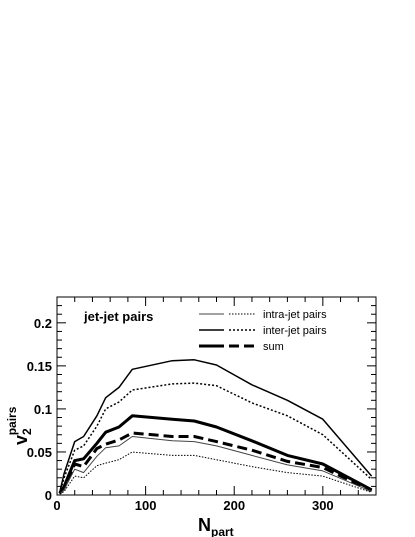 The width and height of the screenshot is (415, 537). What do you see at coordinates (21, 440) in the screenshot?
I see `y-axis-title-main: v` at bounding box center [21, 440].